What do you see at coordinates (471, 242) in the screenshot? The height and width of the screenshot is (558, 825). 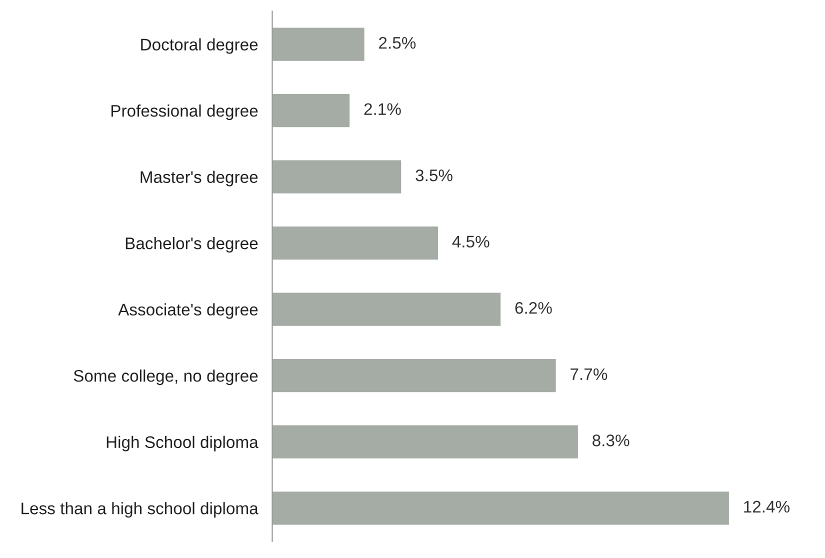 I see `data-label: 4.5%` at bounding box center [471, 242].